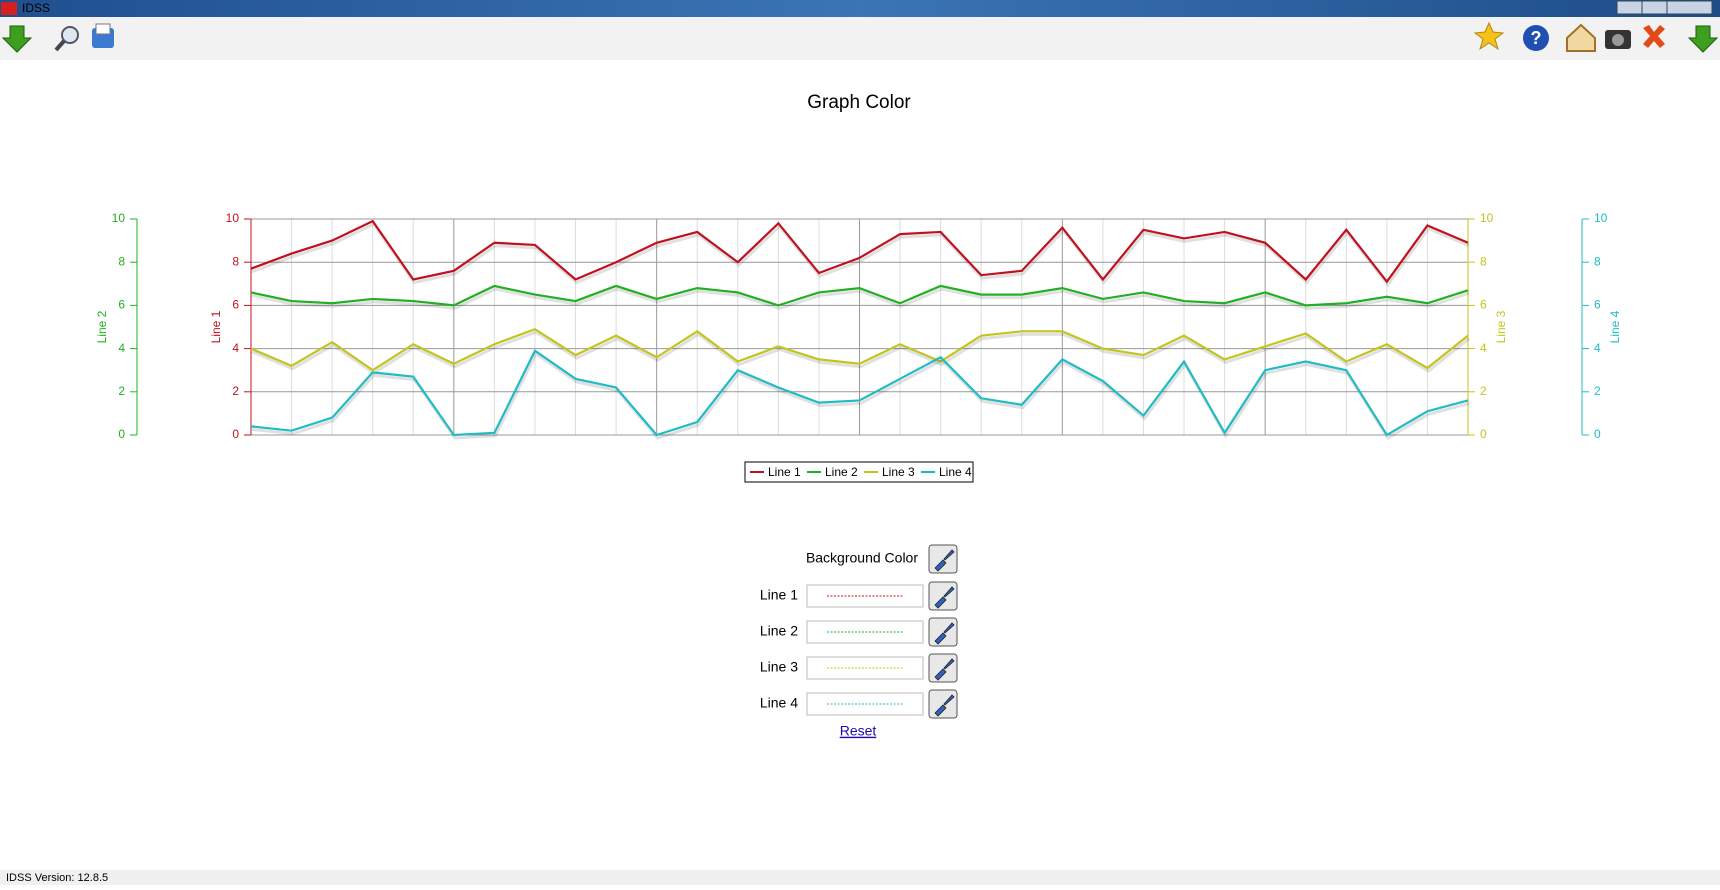  What do you see at coordinates (102, 326) in the screenshot?
I see `y-axis-title: Line 2` at bounding box center [102, 326].